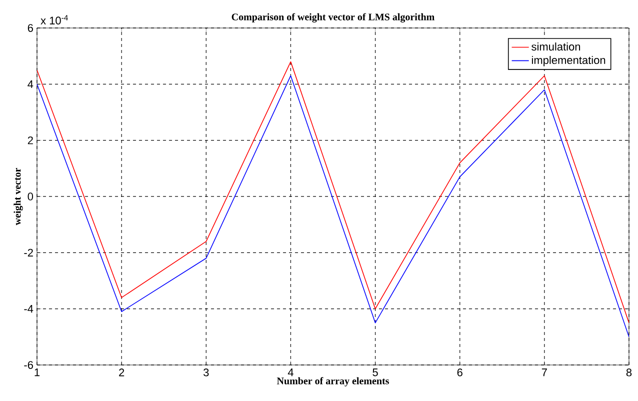 This screenshot has width=638, height=401. Describe the element at coordinates (629, 372) in the screenshot. I see `x-tick-label: 8` at that location.